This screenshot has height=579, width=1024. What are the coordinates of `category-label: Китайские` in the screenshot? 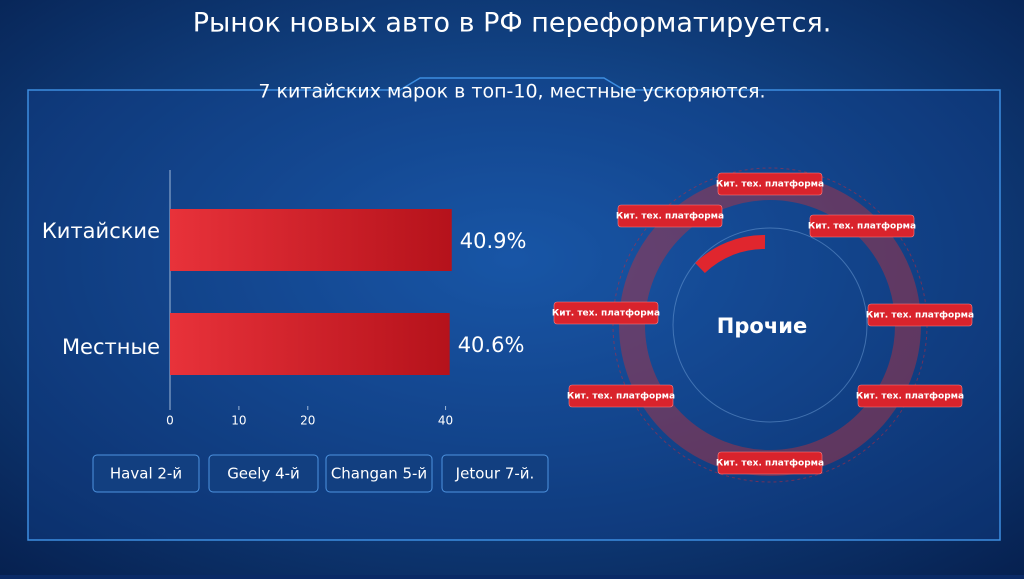 It's located at (101, 231).